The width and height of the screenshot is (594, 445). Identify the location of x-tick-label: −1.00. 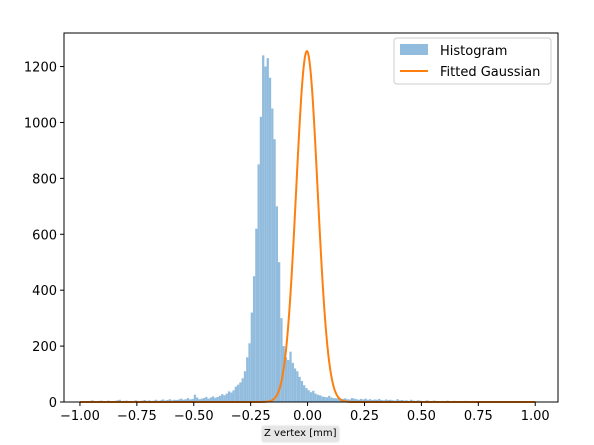
(80, 416).